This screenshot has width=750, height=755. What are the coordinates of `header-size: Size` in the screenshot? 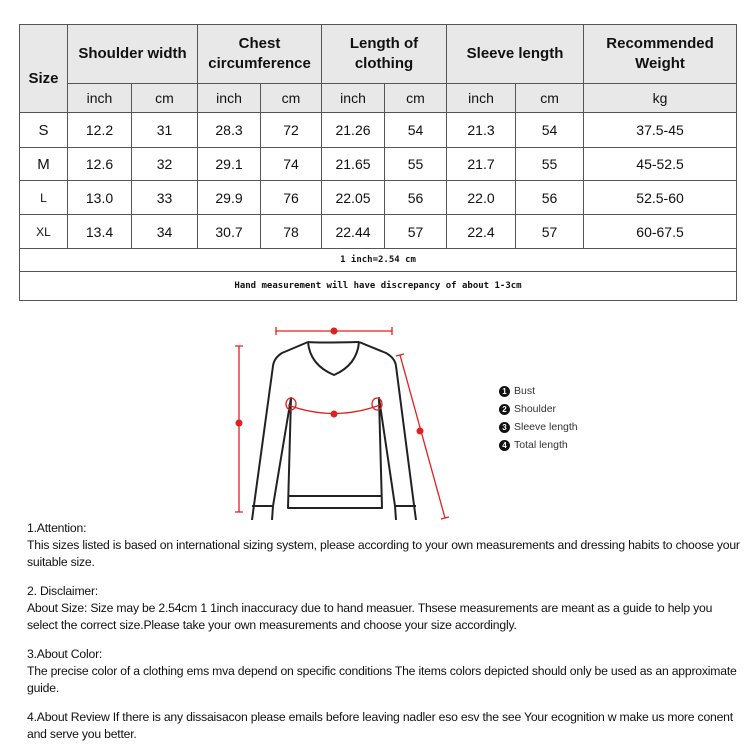 It's located at (43, 68).